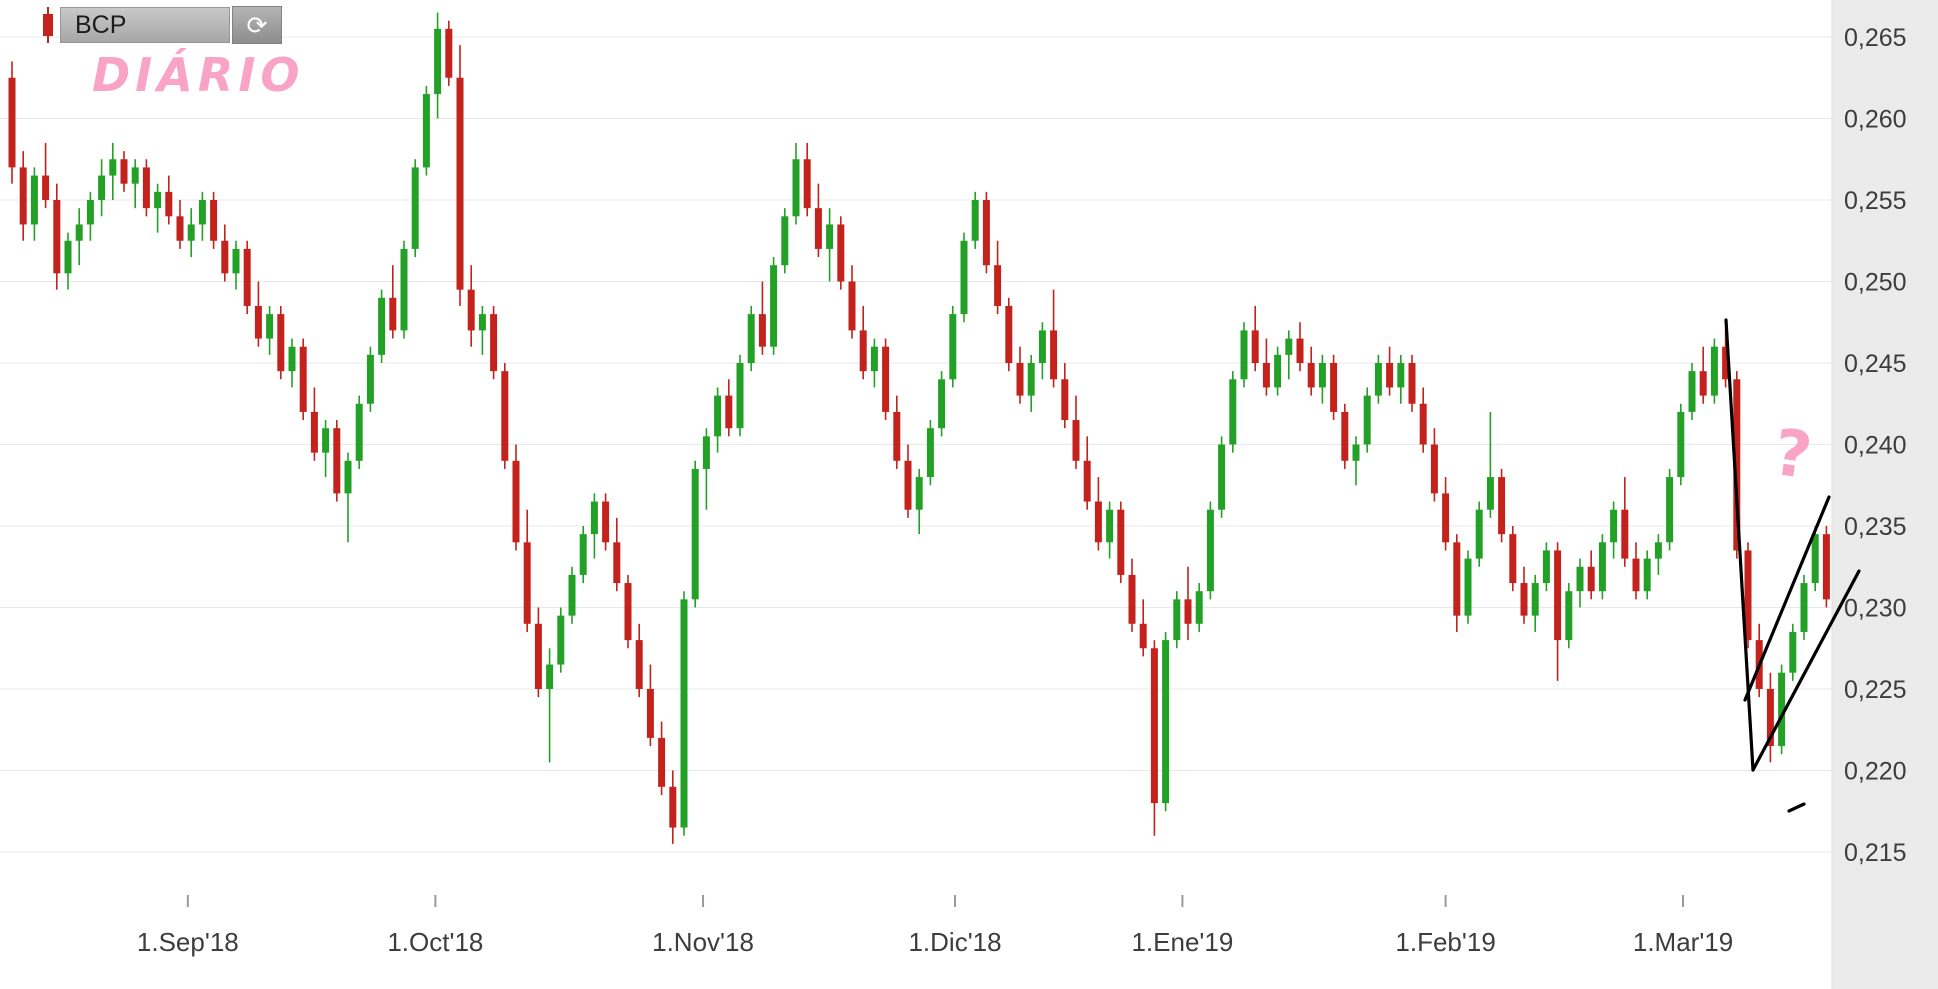 Image resolution: width=1938 pixels, height=989 pixels. I want to click on refresh-button: ⟳, so click(257, 25).